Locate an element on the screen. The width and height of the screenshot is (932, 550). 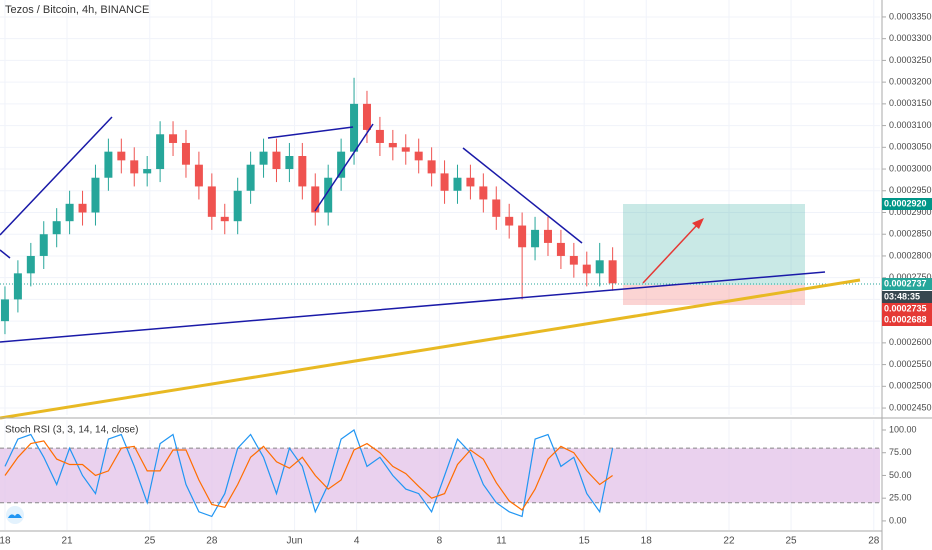
indicator-title: Stoch RSI (3, 3, 14, 14, close) is located at coordinates (71, 430).